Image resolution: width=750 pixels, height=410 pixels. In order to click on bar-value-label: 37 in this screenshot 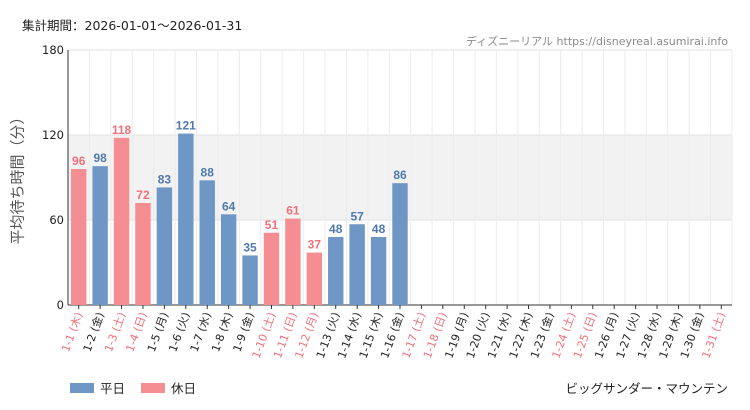, I will do `click(315, 245)`.